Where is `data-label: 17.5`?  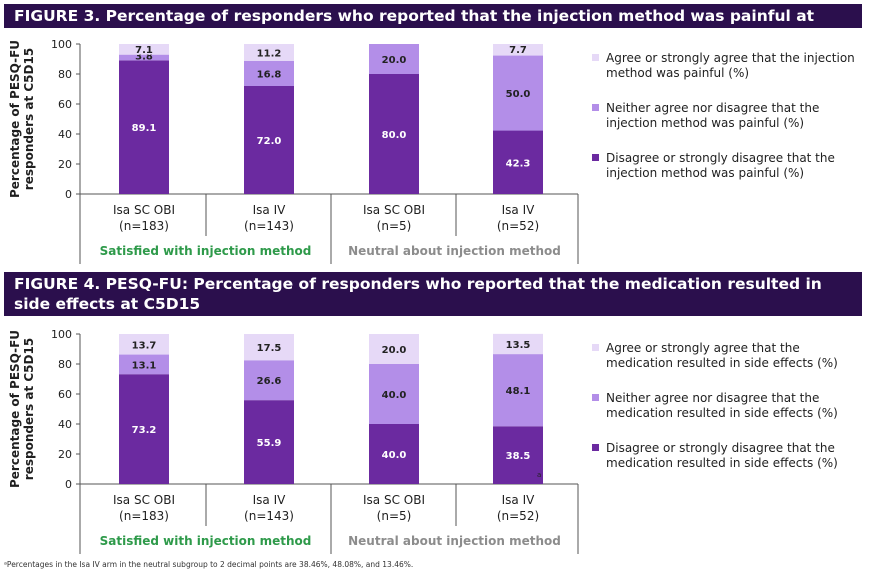
data-label: 17.5 is located at coordinates (269, 348).